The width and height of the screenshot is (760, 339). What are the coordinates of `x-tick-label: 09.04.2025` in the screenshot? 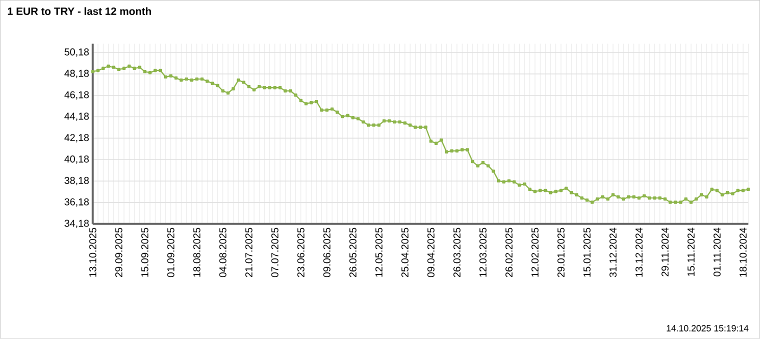 It's located at (430, 253).